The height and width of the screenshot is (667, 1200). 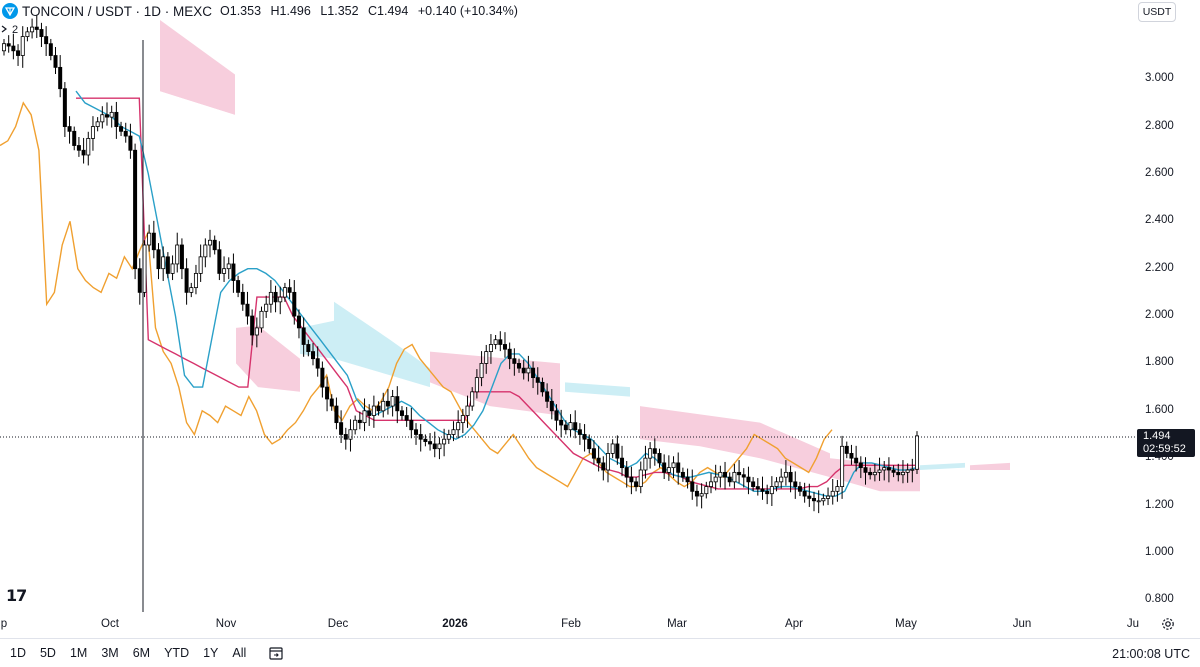 What do you see at coordinates (338, 624) in the screenshot?
I see `time-tick-label: Dec` at bounding box center [338, 624].